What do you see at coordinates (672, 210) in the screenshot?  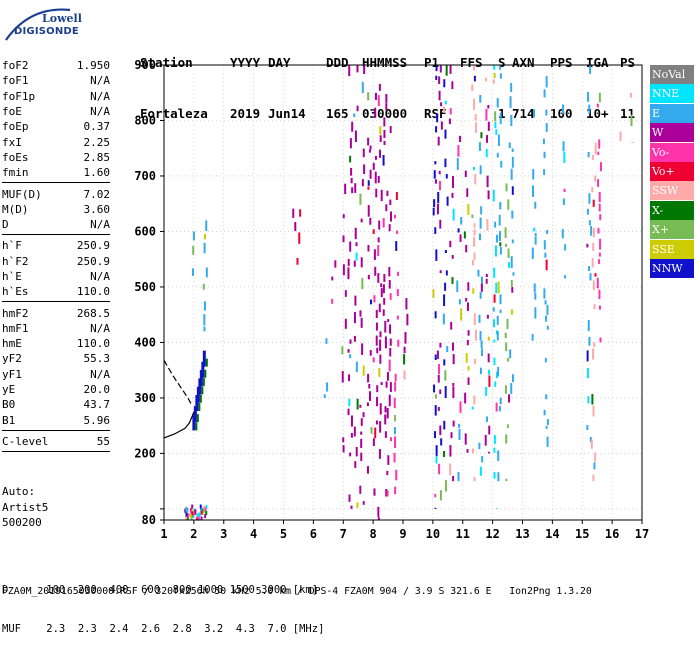 I see `legend-item-x-: X-` at bounding box center [672, 210].